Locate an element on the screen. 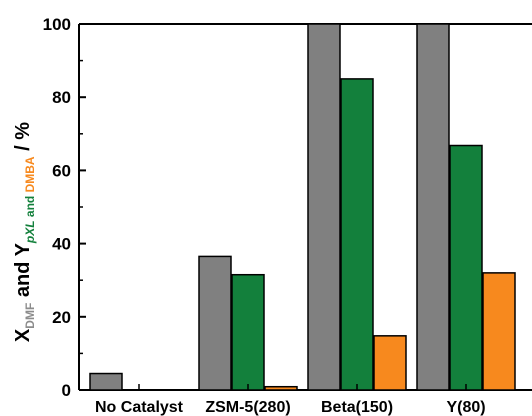 This screenshot has height=416, width=532. x-category-label: Beta(150) is located at coordinates (357, 407).